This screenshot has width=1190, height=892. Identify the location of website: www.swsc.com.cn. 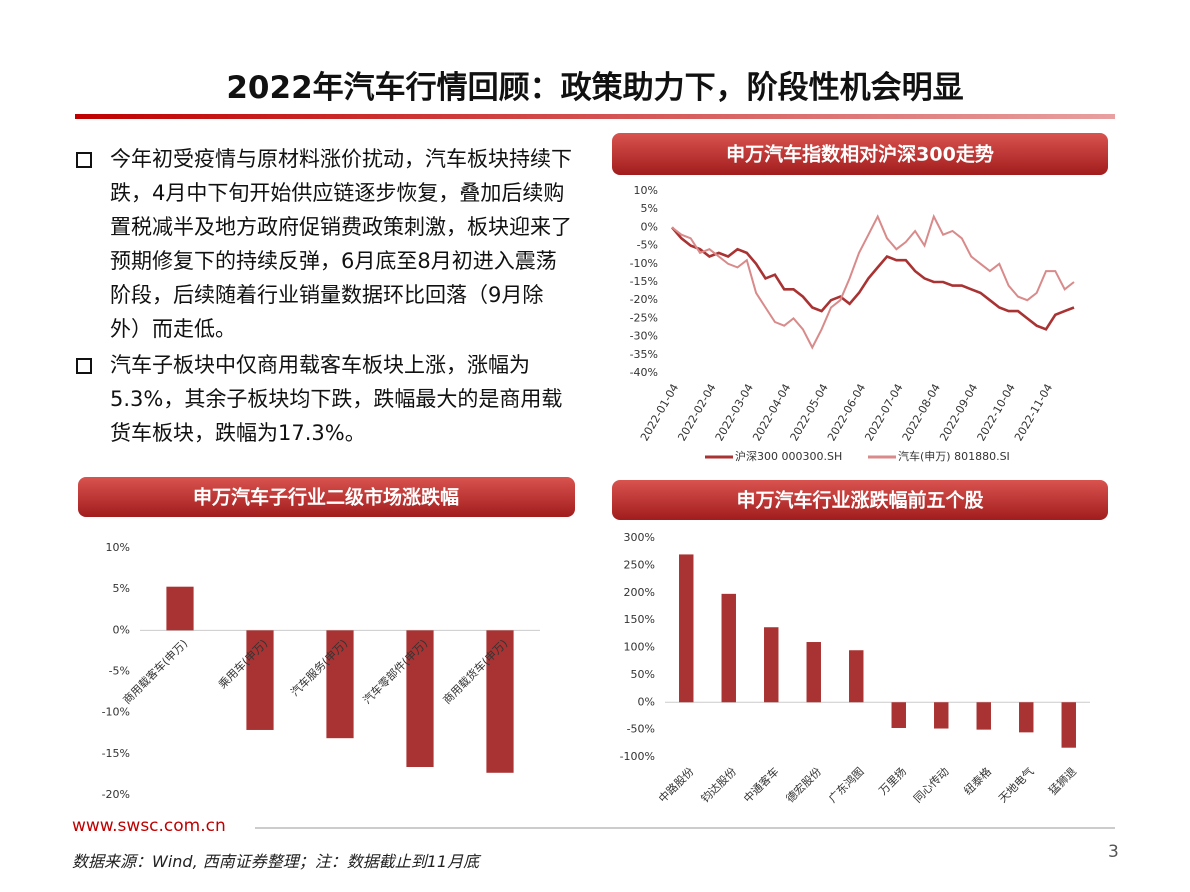
(149, 826).